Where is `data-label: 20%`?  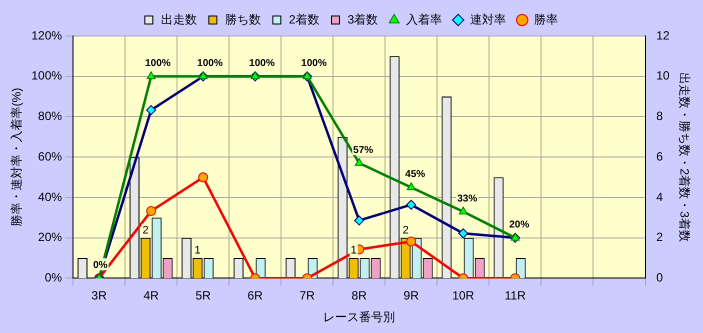
data-label: 20% is located at coordinates (519, 225).